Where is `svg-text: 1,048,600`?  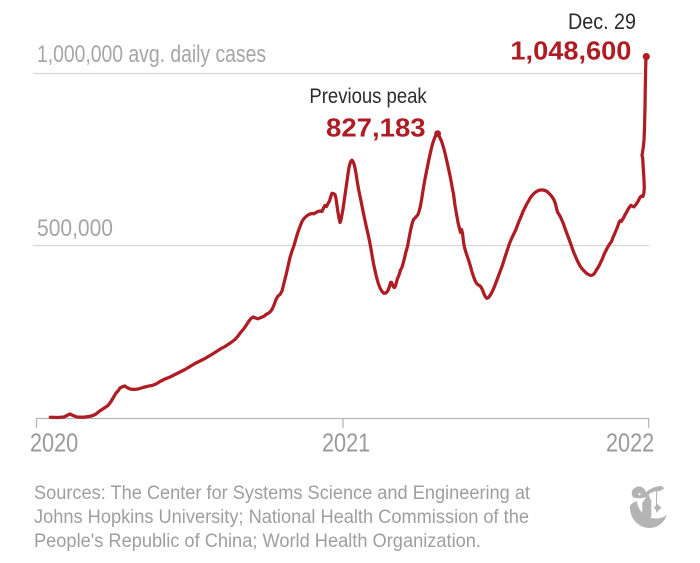 svg-text: 1,048,600 is located at coordinates (570, 51).